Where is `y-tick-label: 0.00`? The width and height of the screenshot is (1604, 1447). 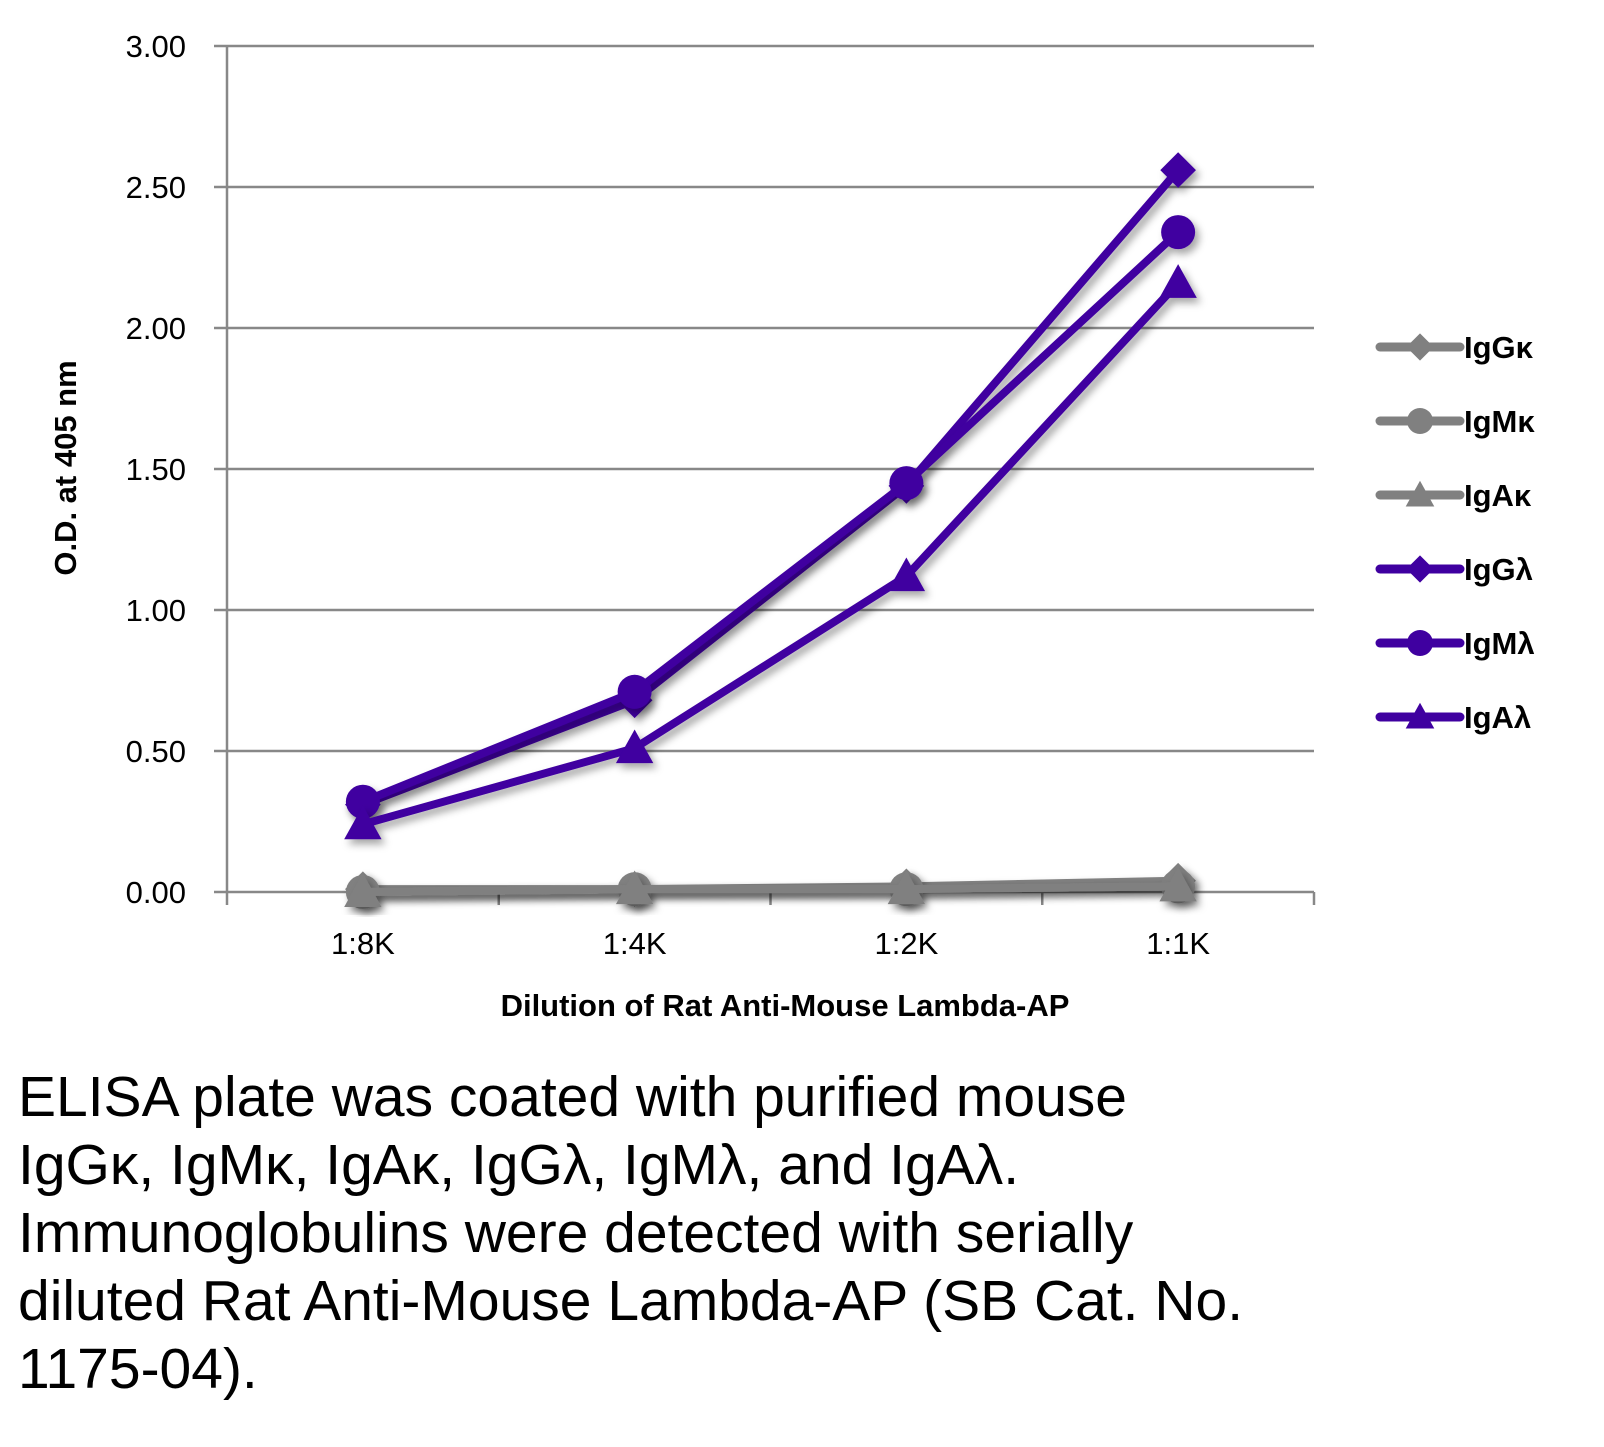 y-tick-label: 0.00 is located at coordinates (156, 892).